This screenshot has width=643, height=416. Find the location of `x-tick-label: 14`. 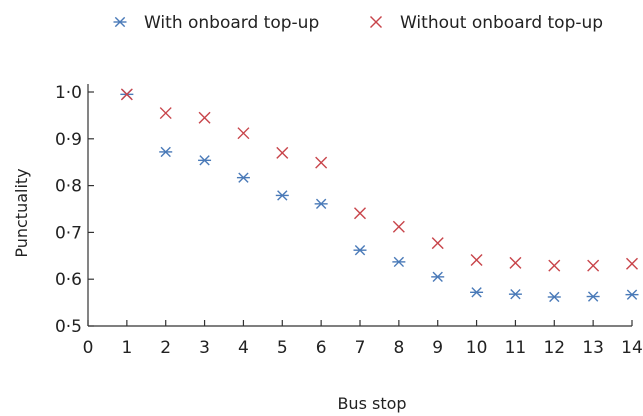

x-tick-label: 14 is located at coordinates (632, 348).